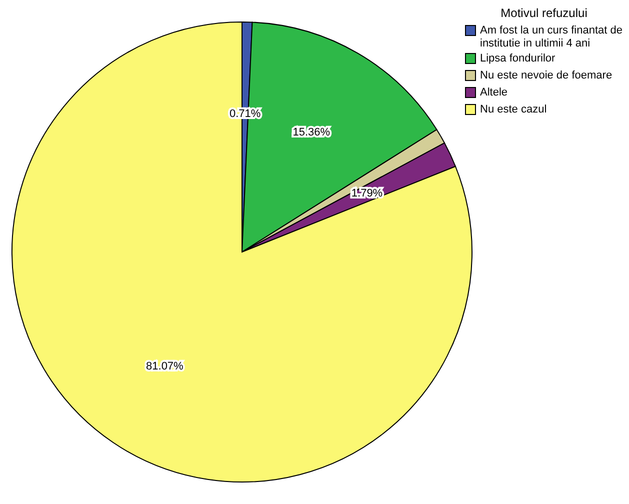 The height and width of the screenshot is (504, 629). I want to click on legend-label: Nu este nevoie de foemare, so click(546, 76).